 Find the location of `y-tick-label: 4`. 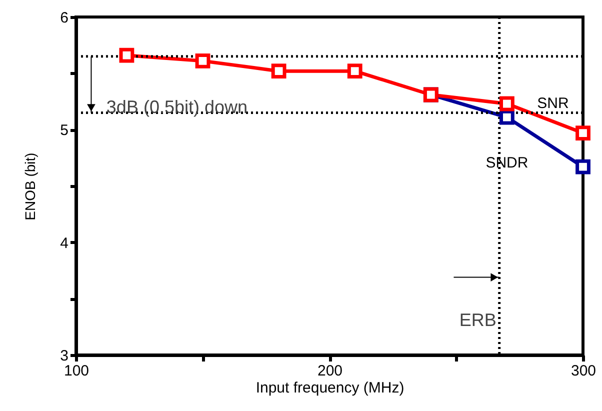

y-tick-label: 4 is located at coordinates (64, 243).